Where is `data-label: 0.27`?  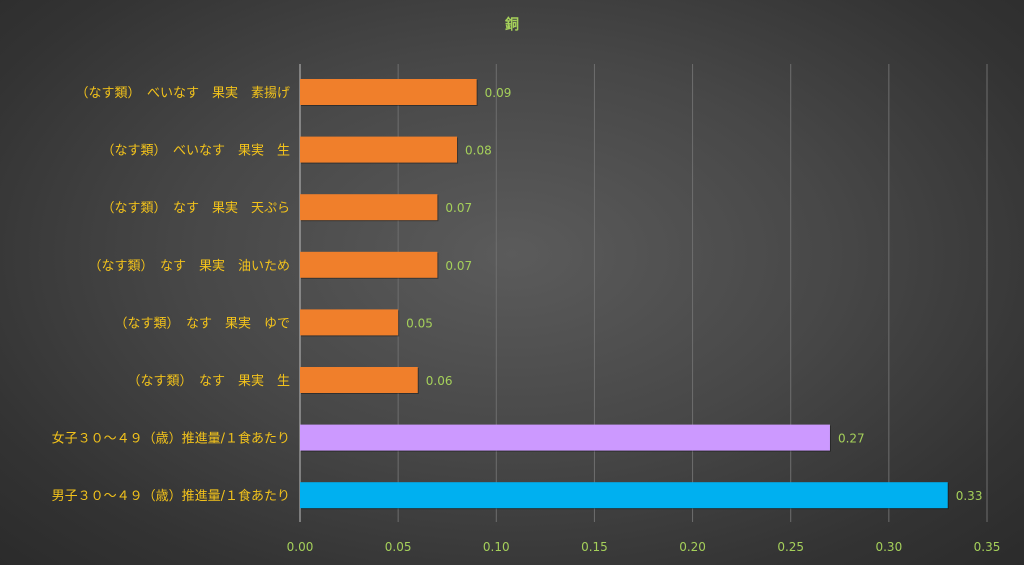 data-label: 0.27 is located at coordinates (851, 439).